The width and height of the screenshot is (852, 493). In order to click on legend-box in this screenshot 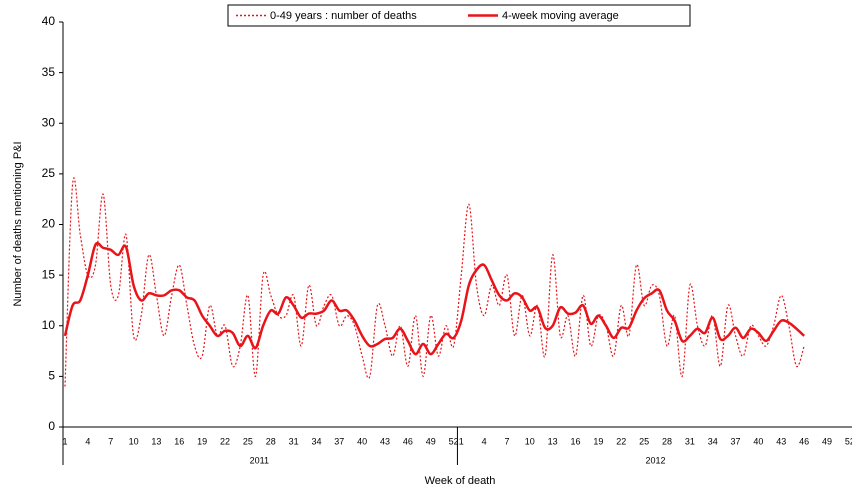, I will do `click(459, 15)`.